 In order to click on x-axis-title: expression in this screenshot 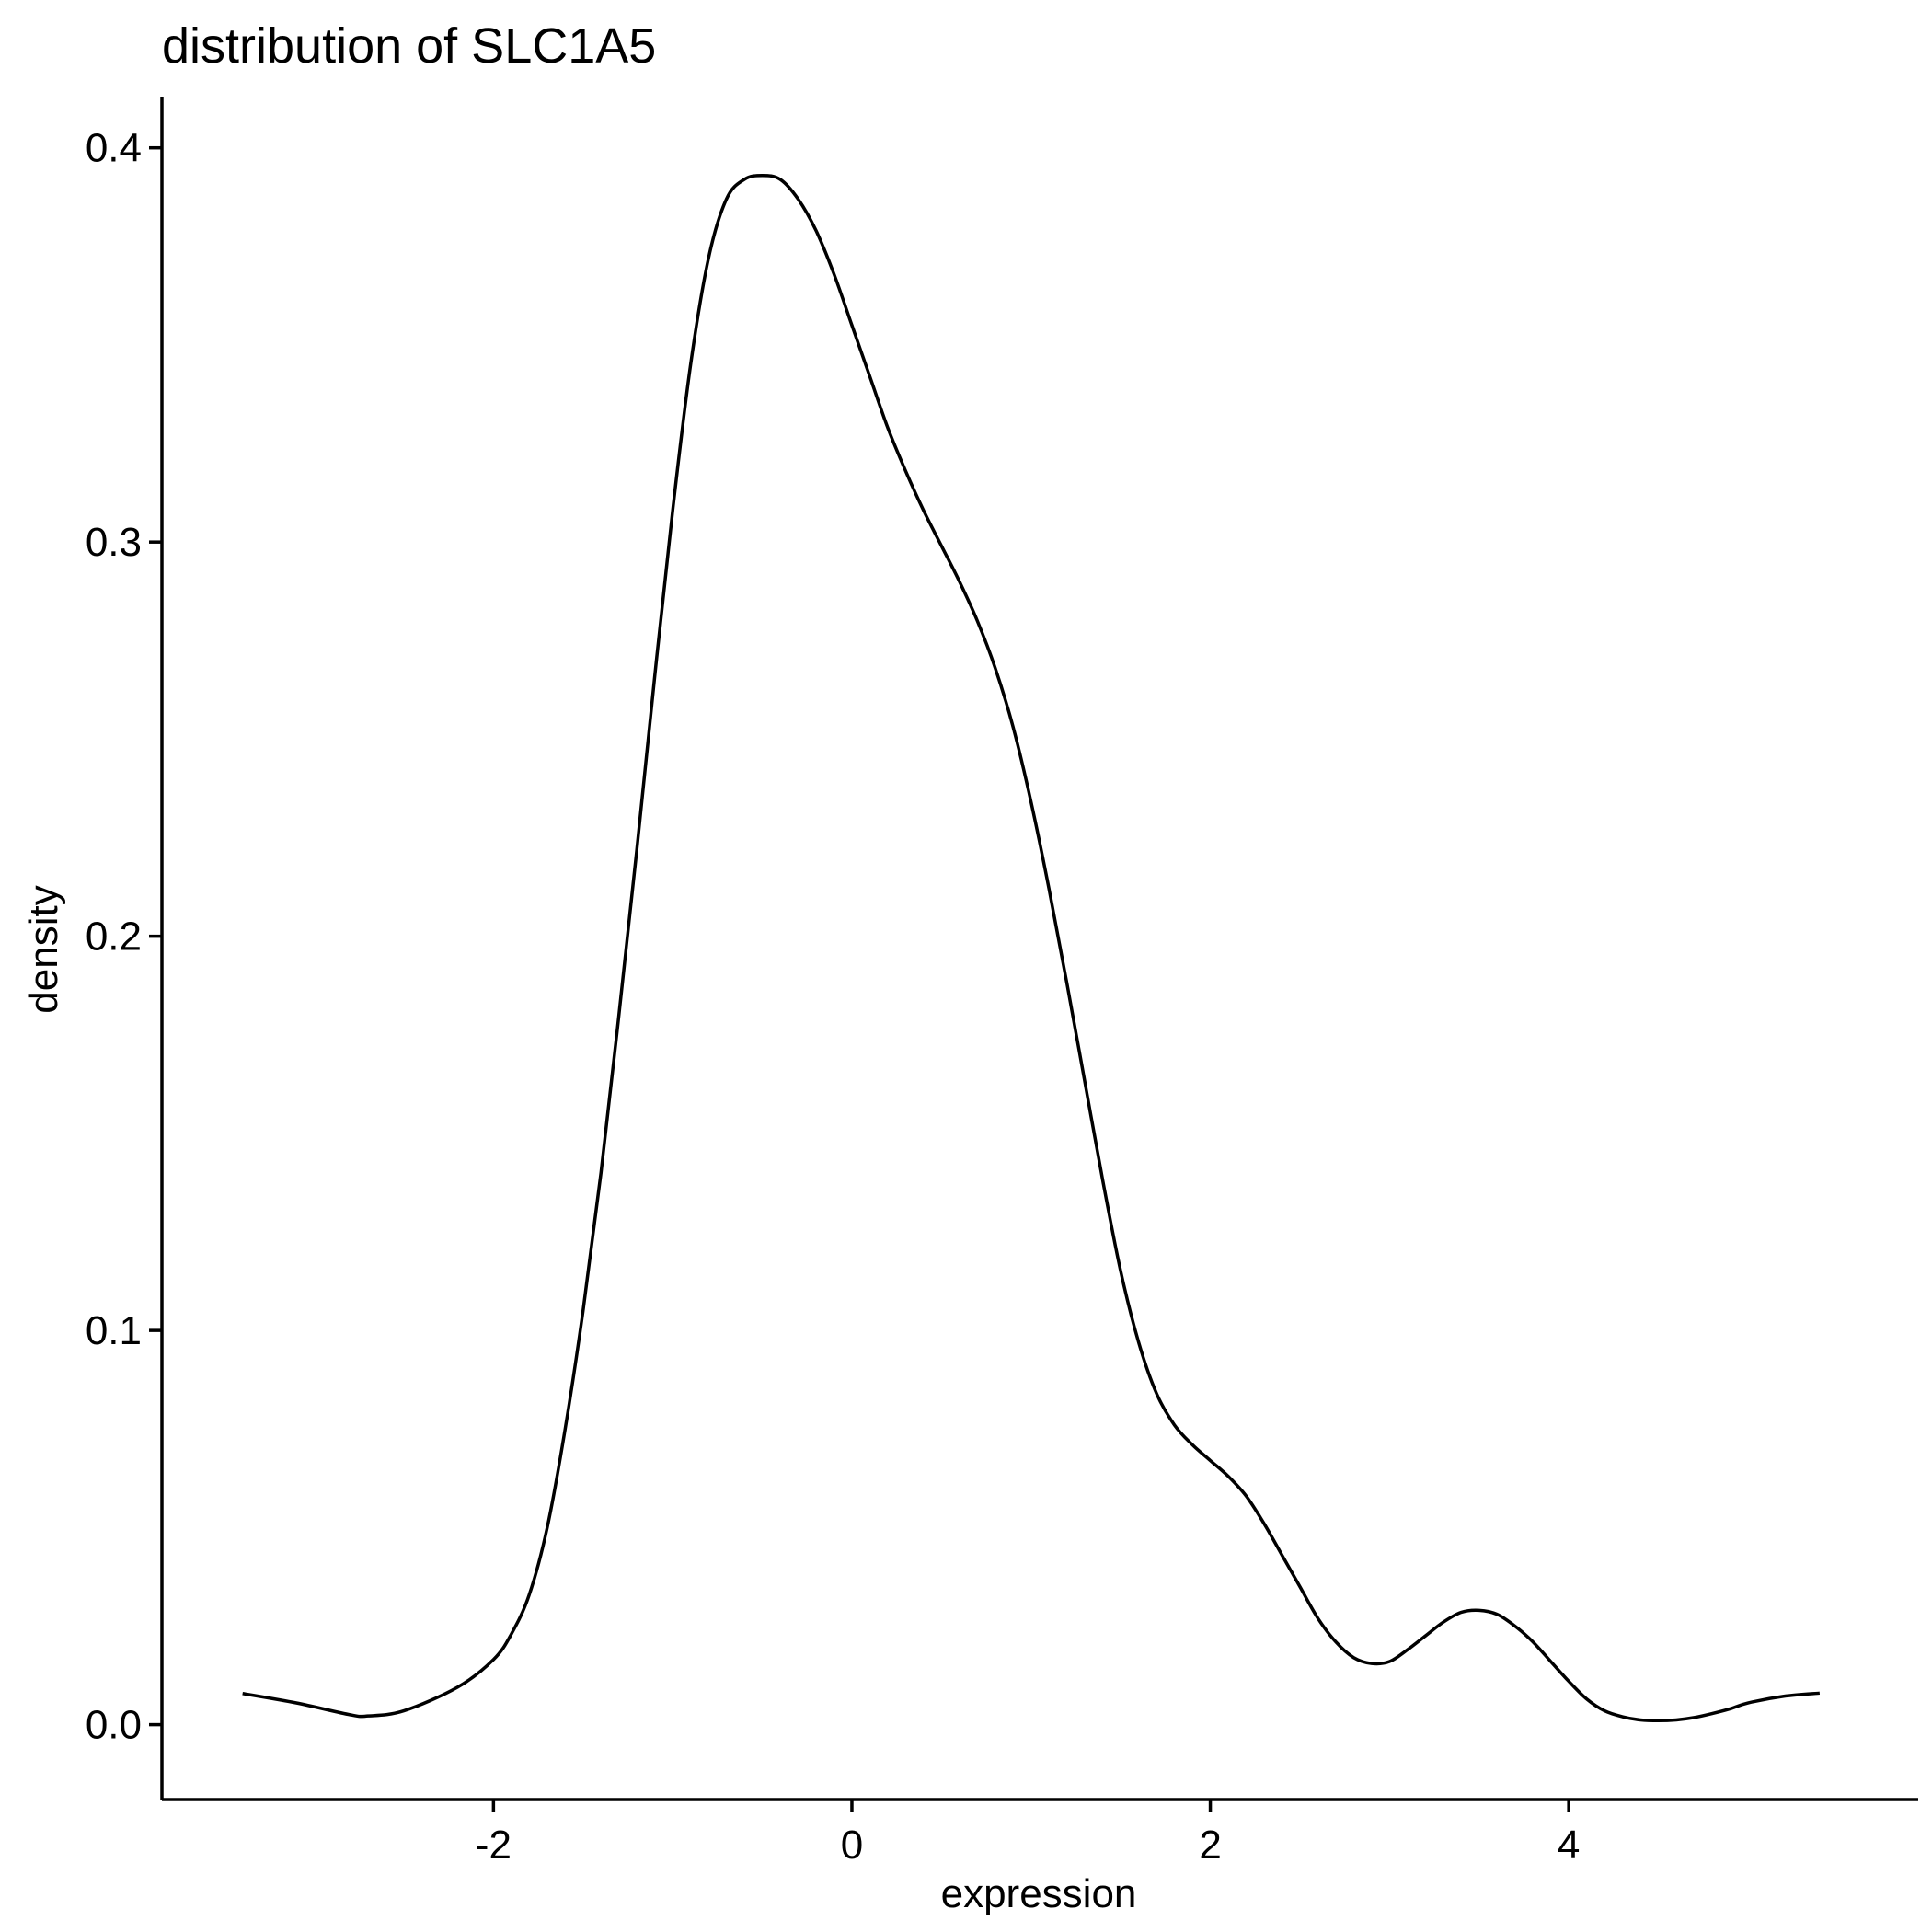, I will do `click(1039, 1893)`.